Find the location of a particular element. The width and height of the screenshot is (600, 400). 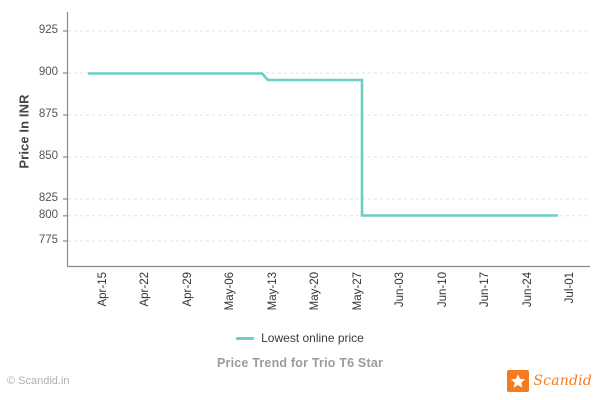

y-tick-marks is located at coordinates (65, 136).